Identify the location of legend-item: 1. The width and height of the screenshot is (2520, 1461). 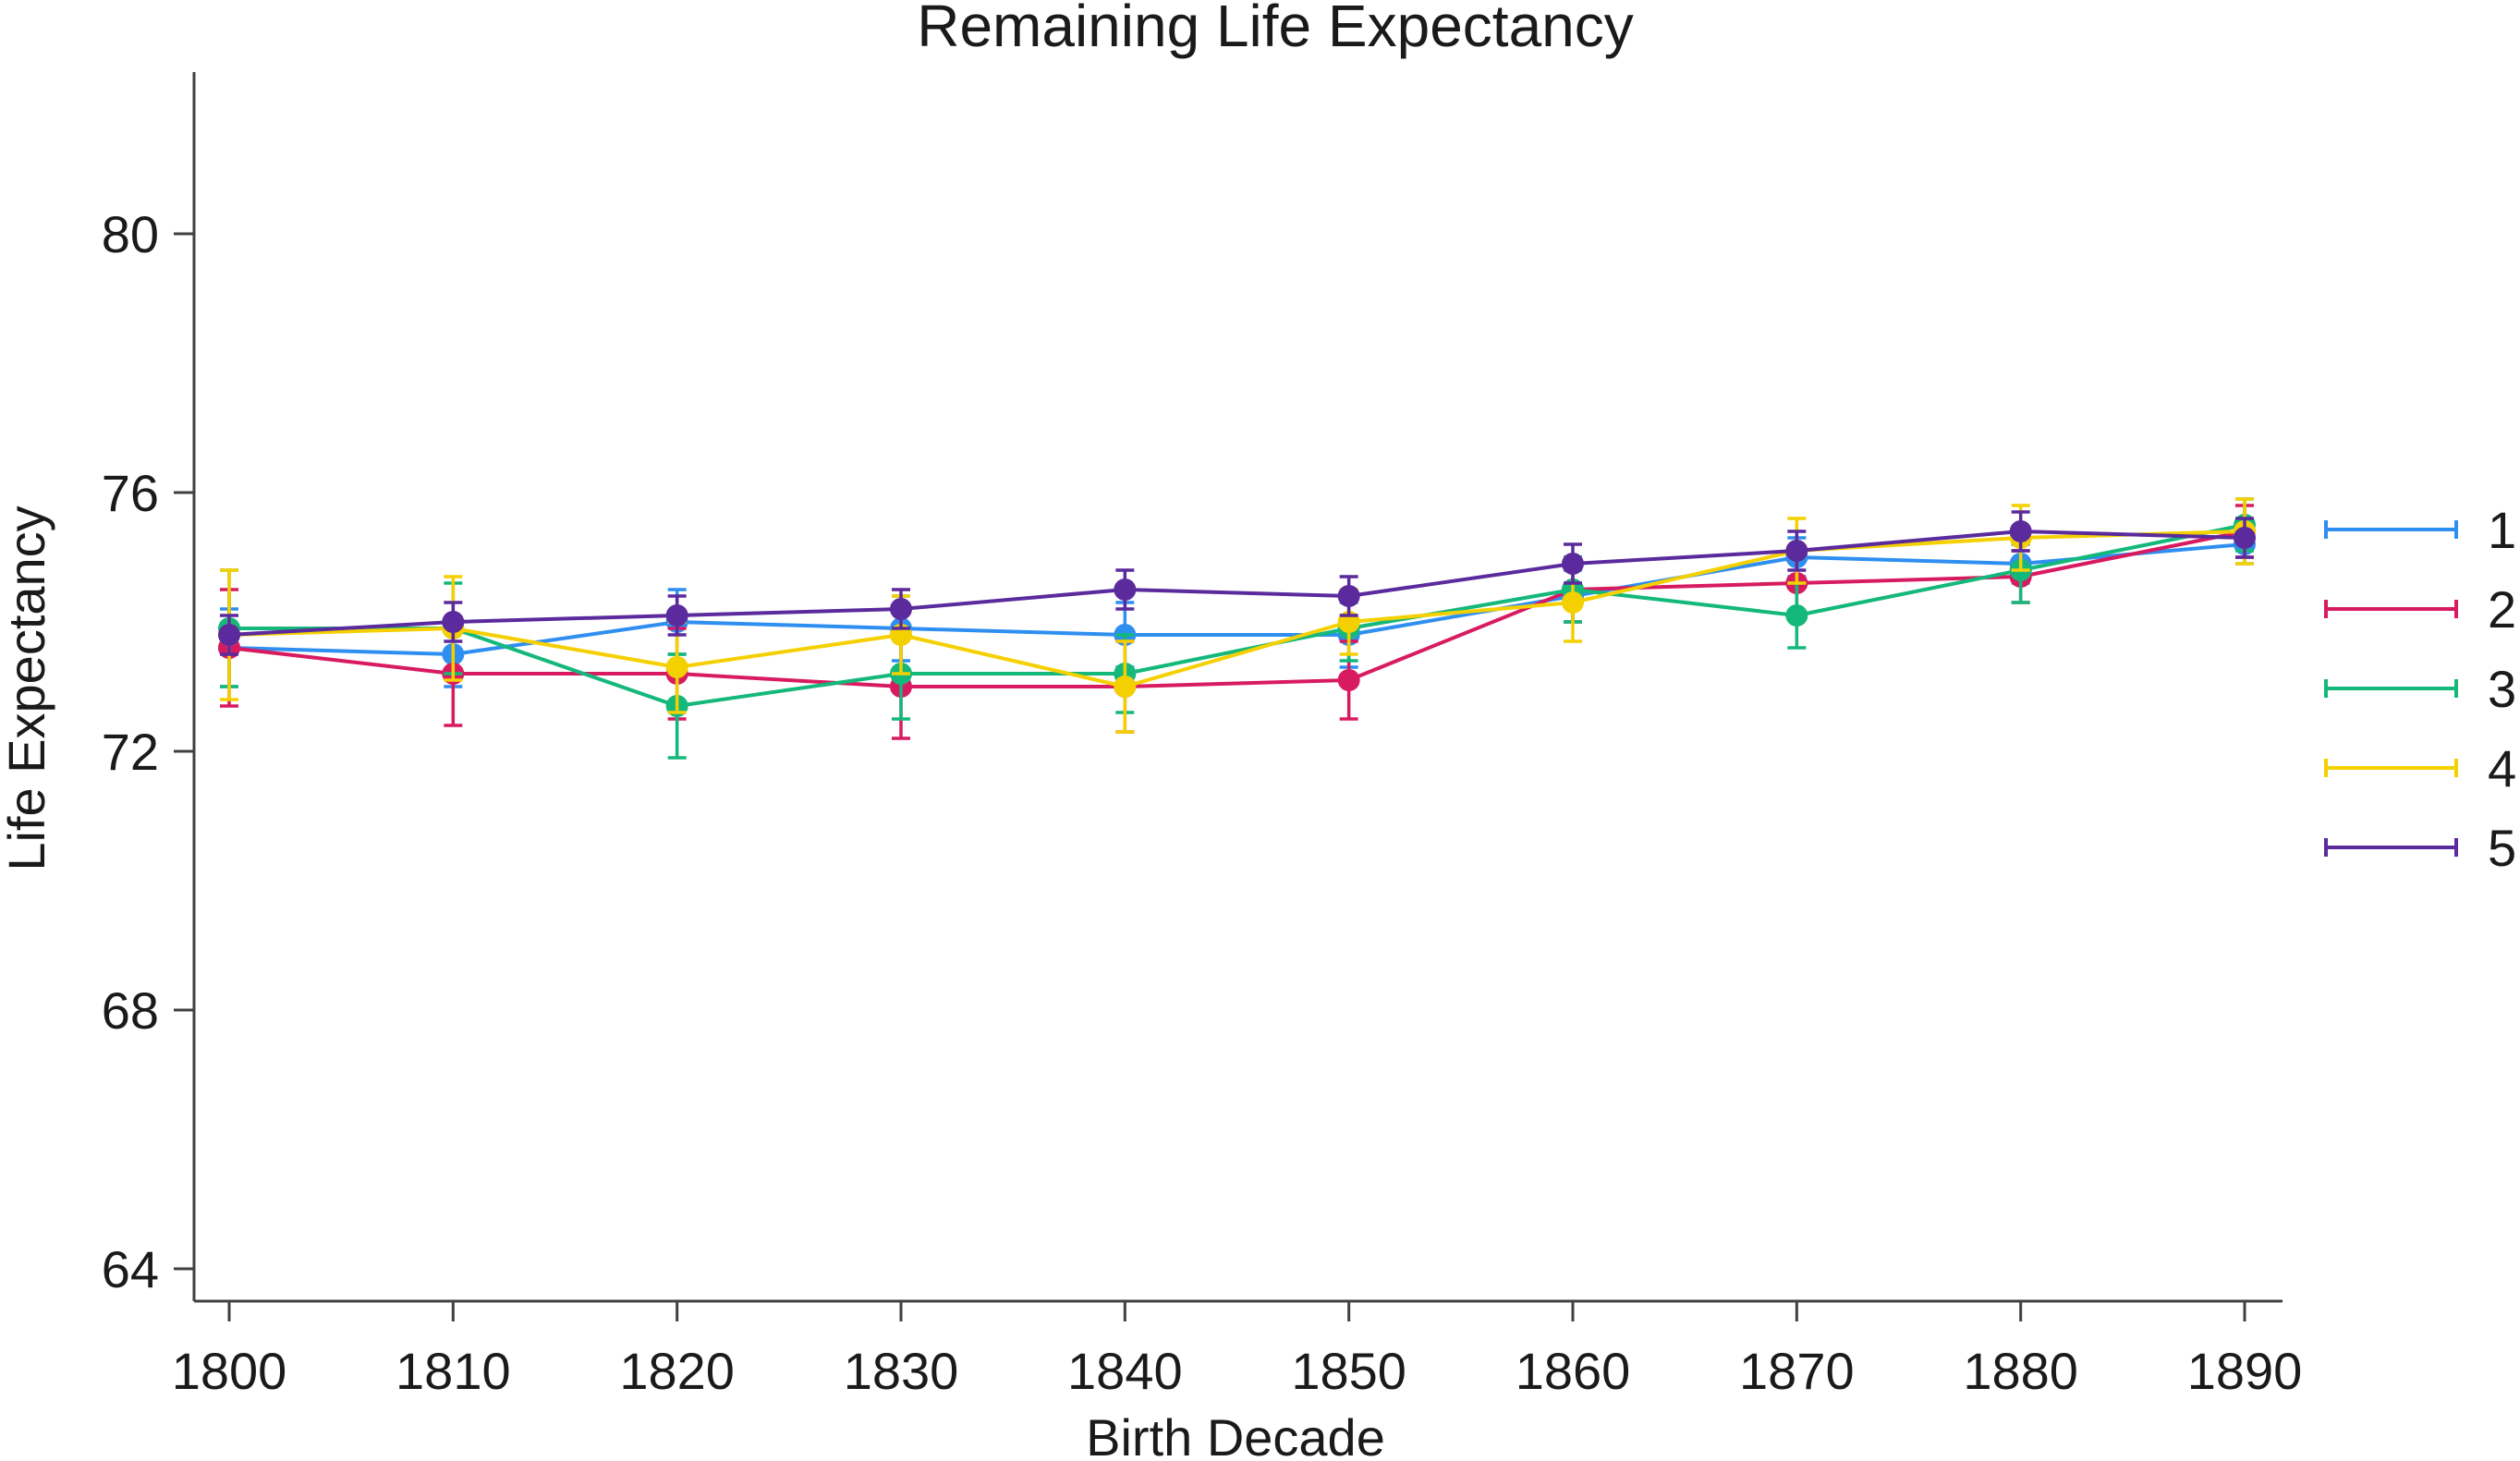
(2420, 530).